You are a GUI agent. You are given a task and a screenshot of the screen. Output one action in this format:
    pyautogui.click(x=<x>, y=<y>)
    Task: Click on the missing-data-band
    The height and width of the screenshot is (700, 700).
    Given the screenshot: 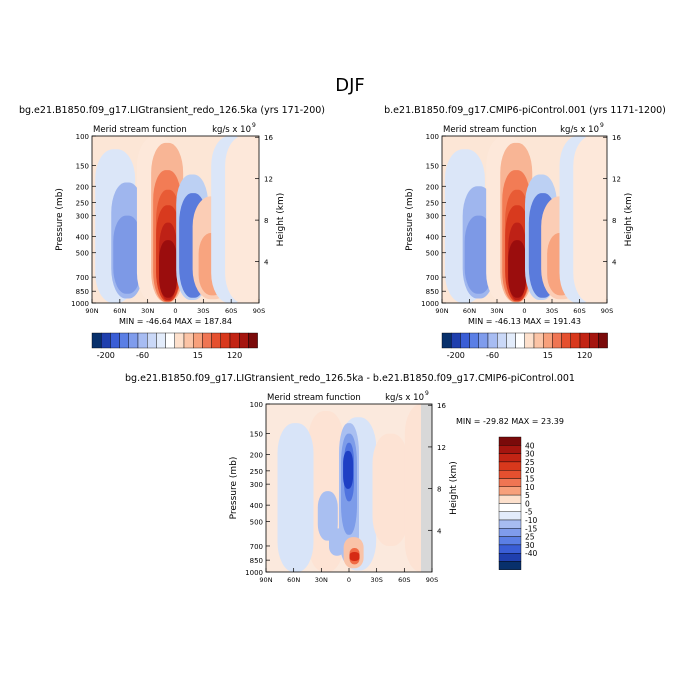 What is the action you would take?
    pyautogui.click(x=426, y=488)
    